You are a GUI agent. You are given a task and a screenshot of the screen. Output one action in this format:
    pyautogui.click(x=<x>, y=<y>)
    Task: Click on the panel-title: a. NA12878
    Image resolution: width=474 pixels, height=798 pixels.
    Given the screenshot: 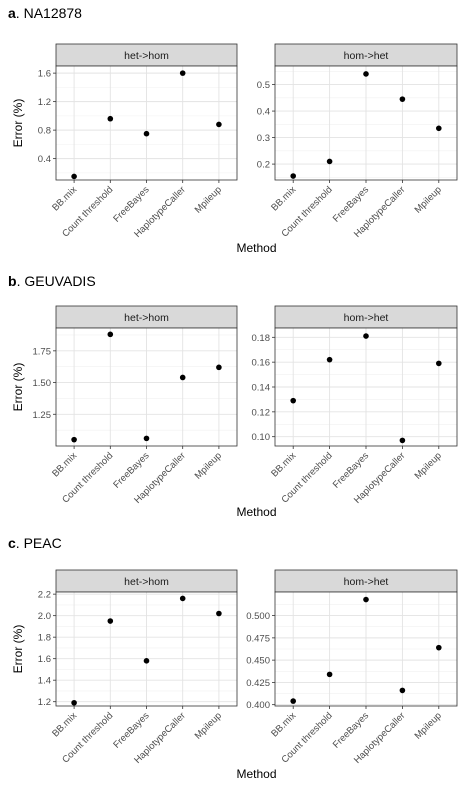 What is the action you would take?
    pyautogui.click(x=45, y=13)
    